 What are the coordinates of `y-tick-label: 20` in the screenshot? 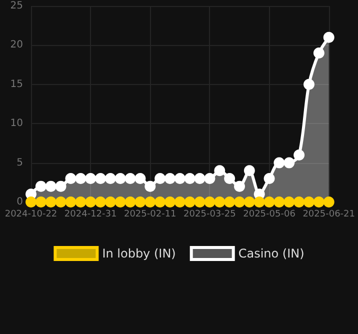 It's located at (16, 45).